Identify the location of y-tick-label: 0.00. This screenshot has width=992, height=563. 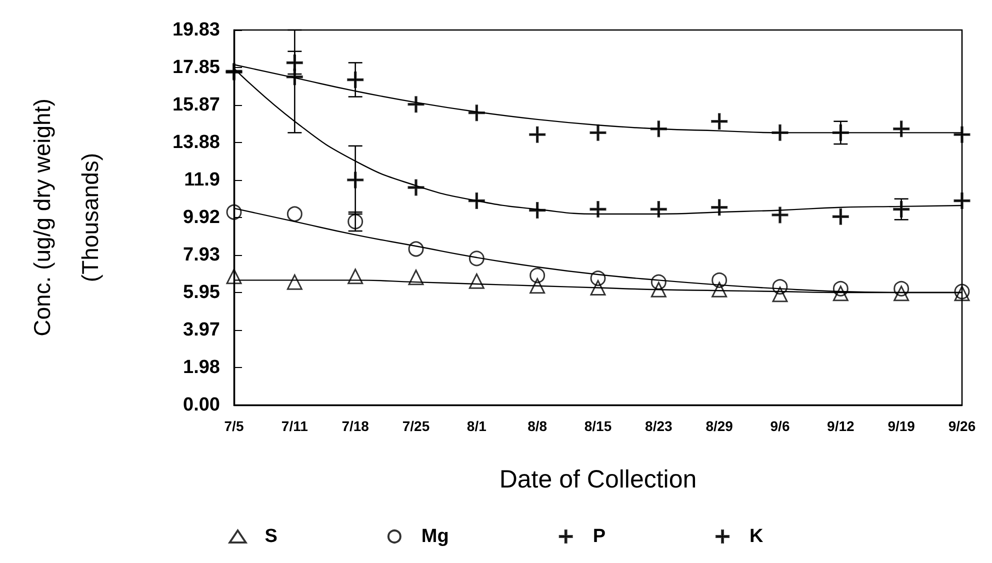
(201, 405).